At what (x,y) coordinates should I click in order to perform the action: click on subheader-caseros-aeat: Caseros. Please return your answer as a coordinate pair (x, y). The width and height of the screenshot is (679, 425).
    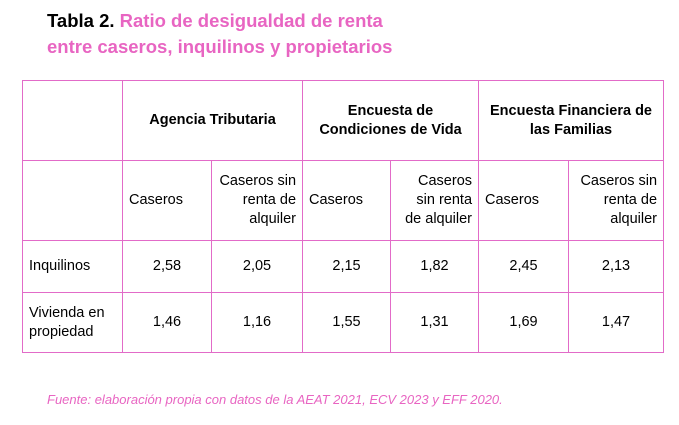
    Looking at the image, I should click on (167, 200).